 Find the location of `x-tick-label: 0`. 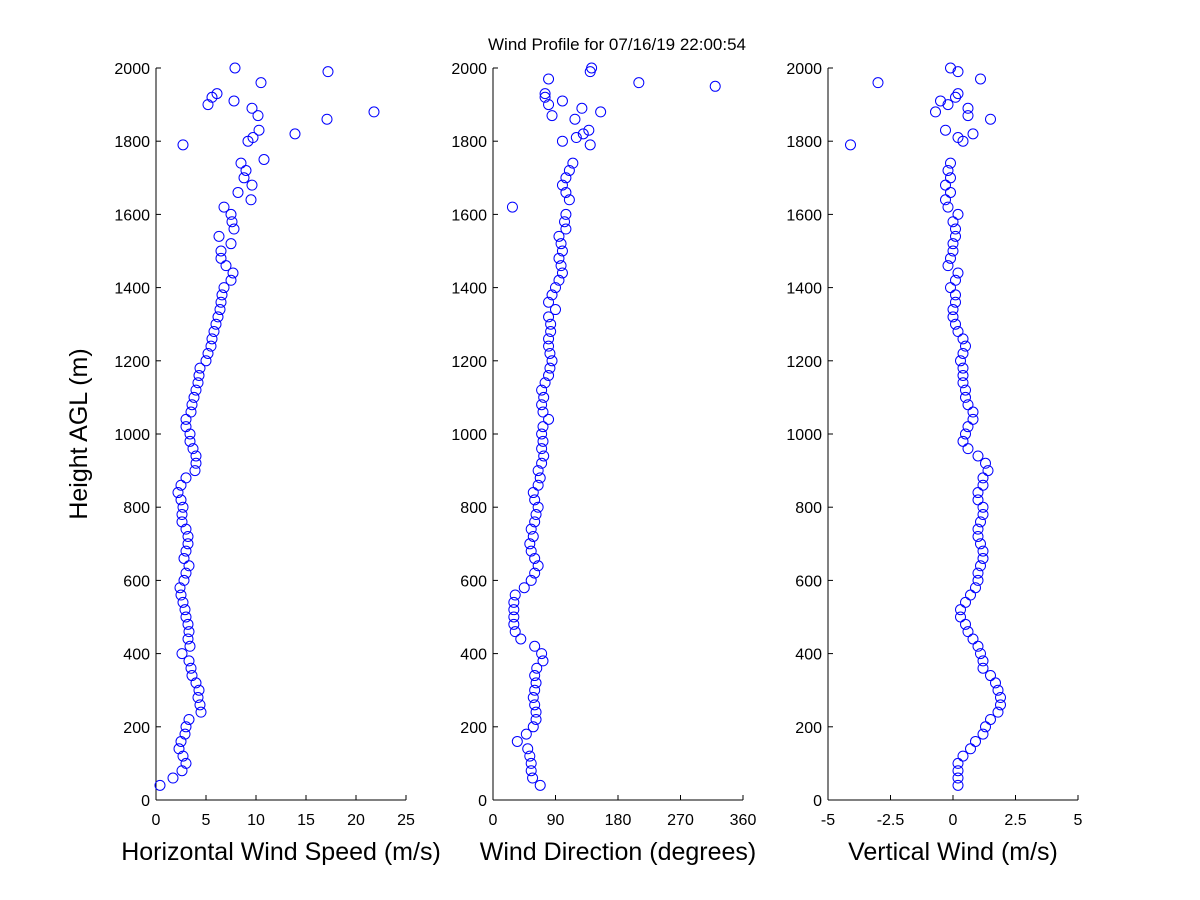

x-tick-label: 0 is located at coordinates (953, 820).